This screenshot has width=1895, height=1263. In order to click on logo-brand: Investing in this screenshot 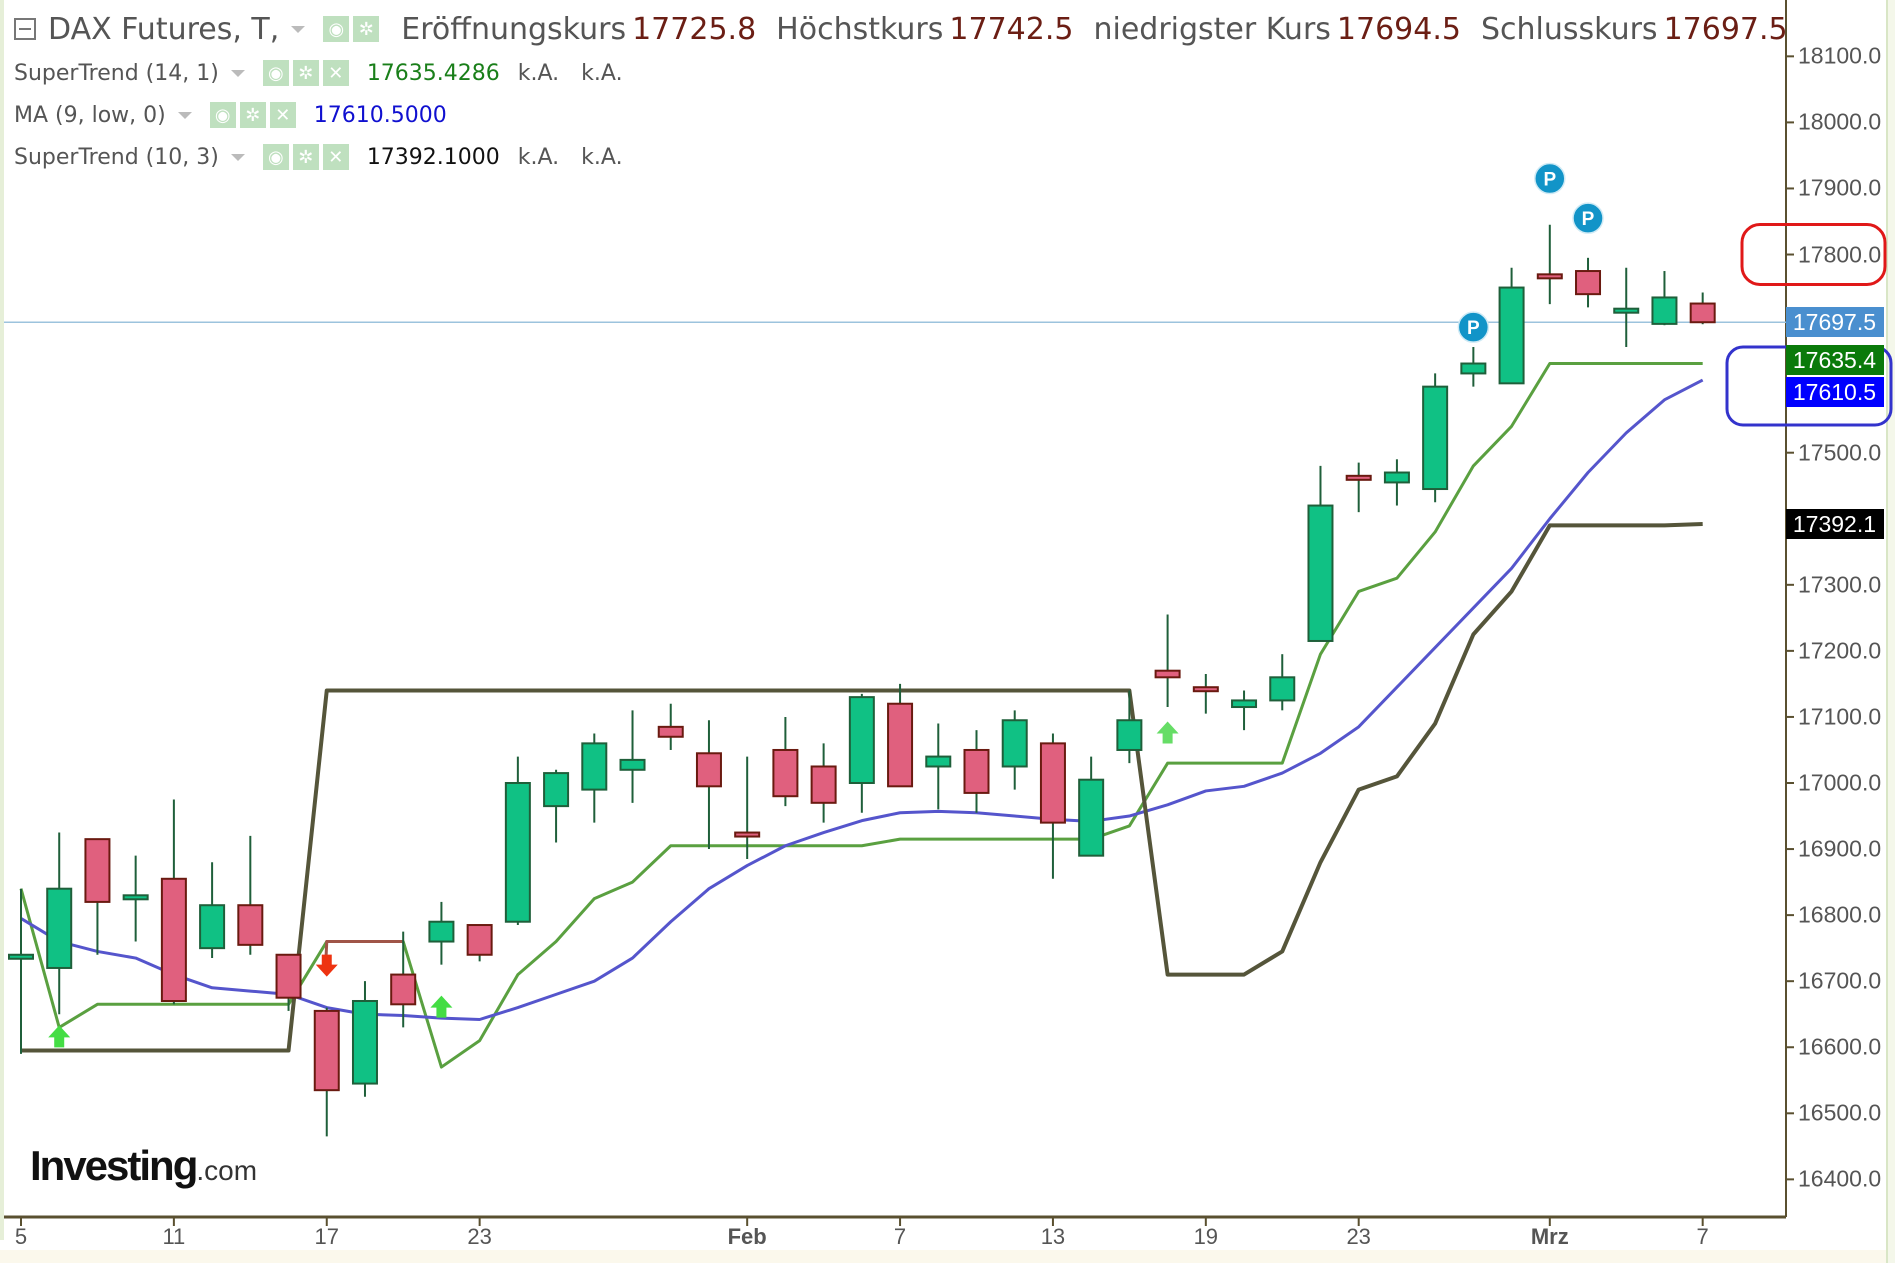, I will do `click(114, 1165)`.